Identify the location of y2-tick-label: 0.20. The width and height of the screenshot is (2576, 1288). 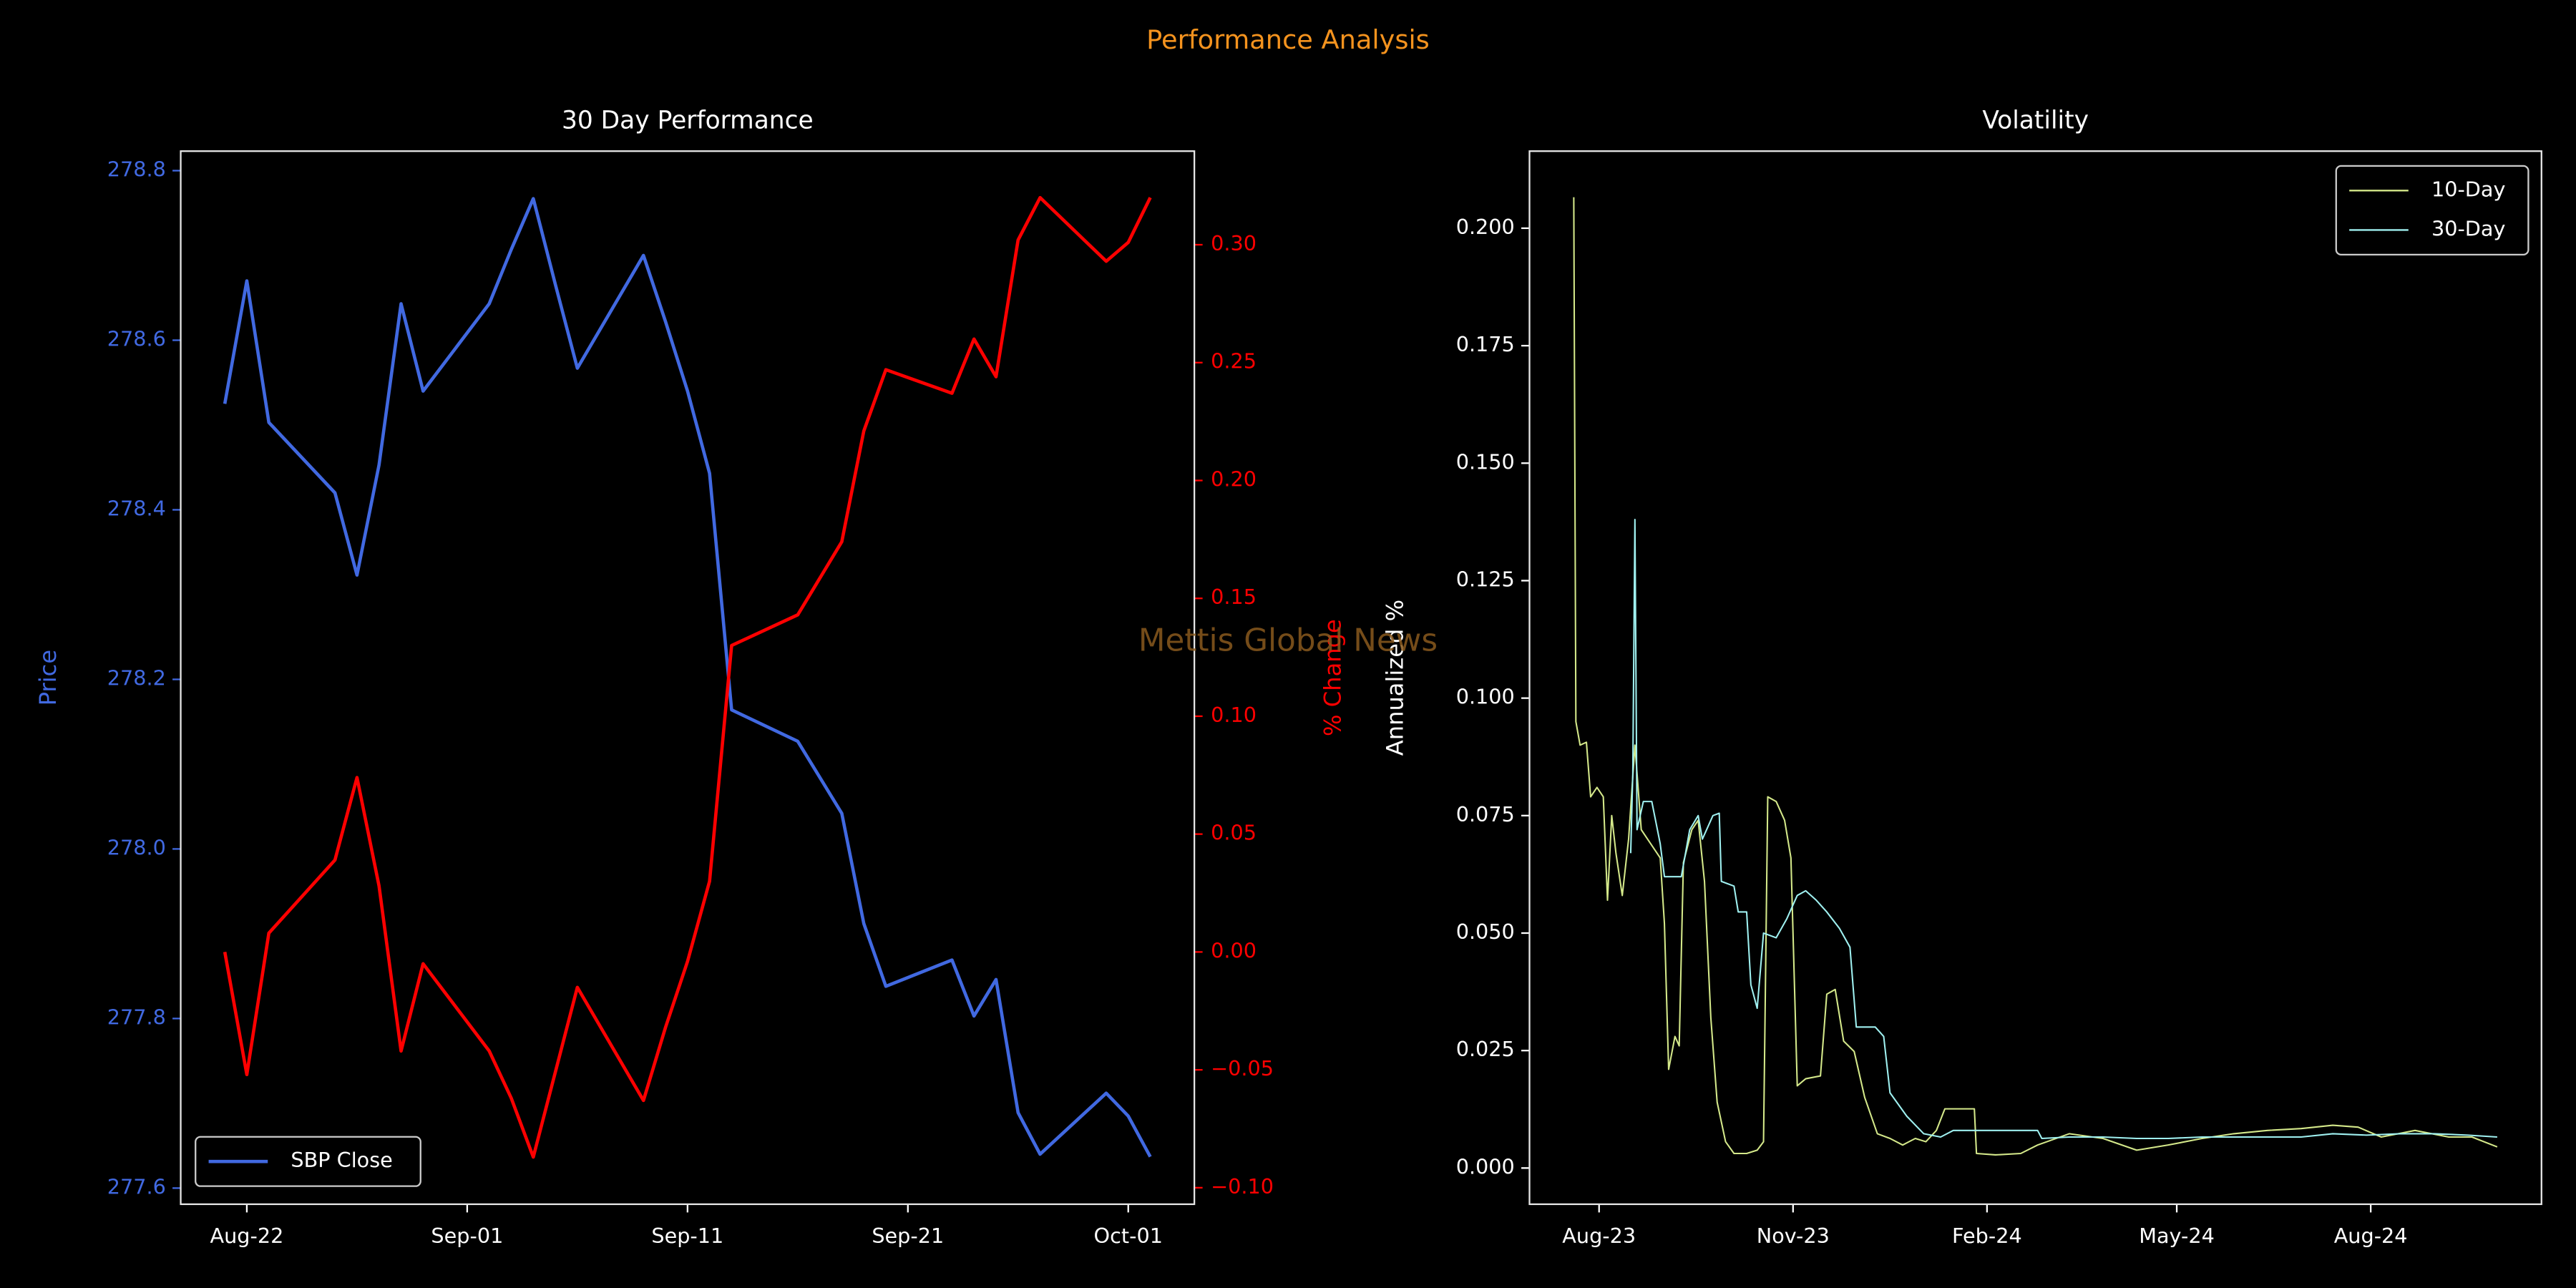
(1234, 479).